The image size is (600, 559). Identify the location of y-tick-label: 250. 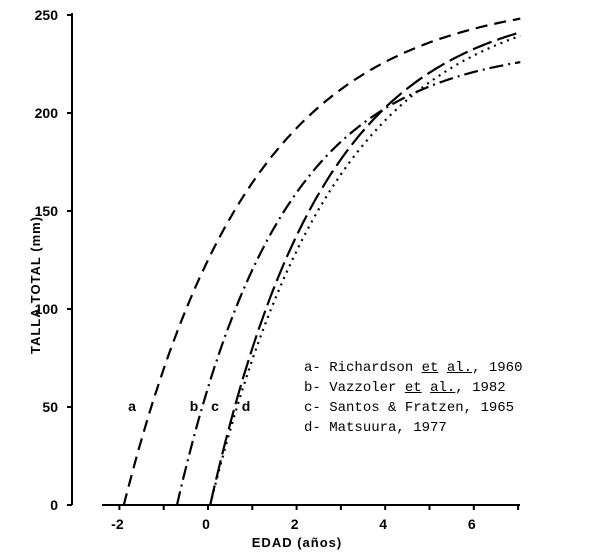
(47, 15).